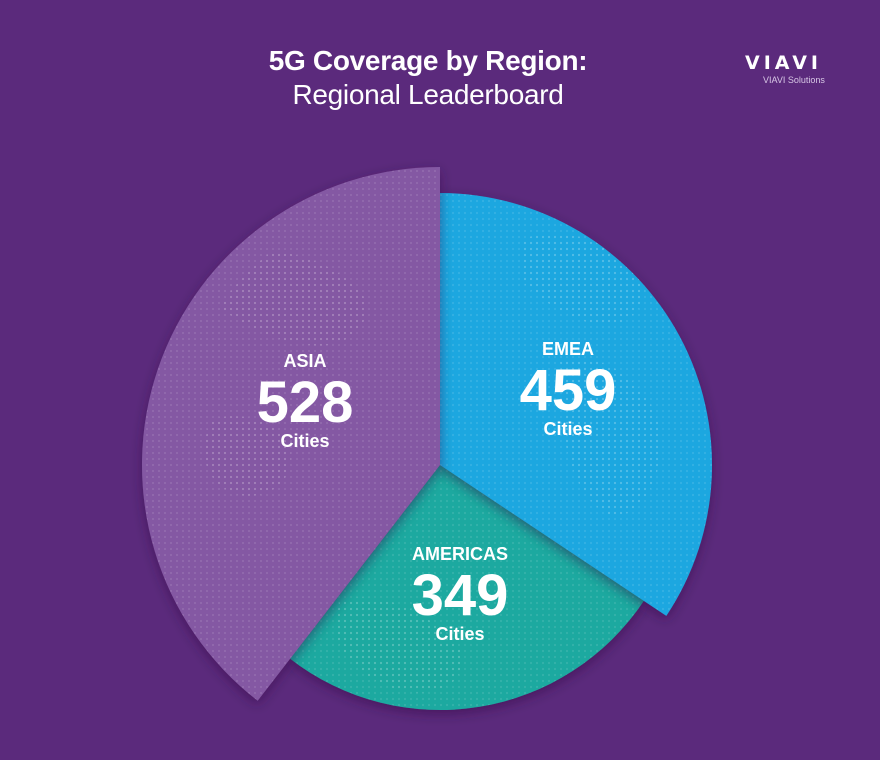  I want to click on slice-unit-emea: Cities, so click(567, 429).